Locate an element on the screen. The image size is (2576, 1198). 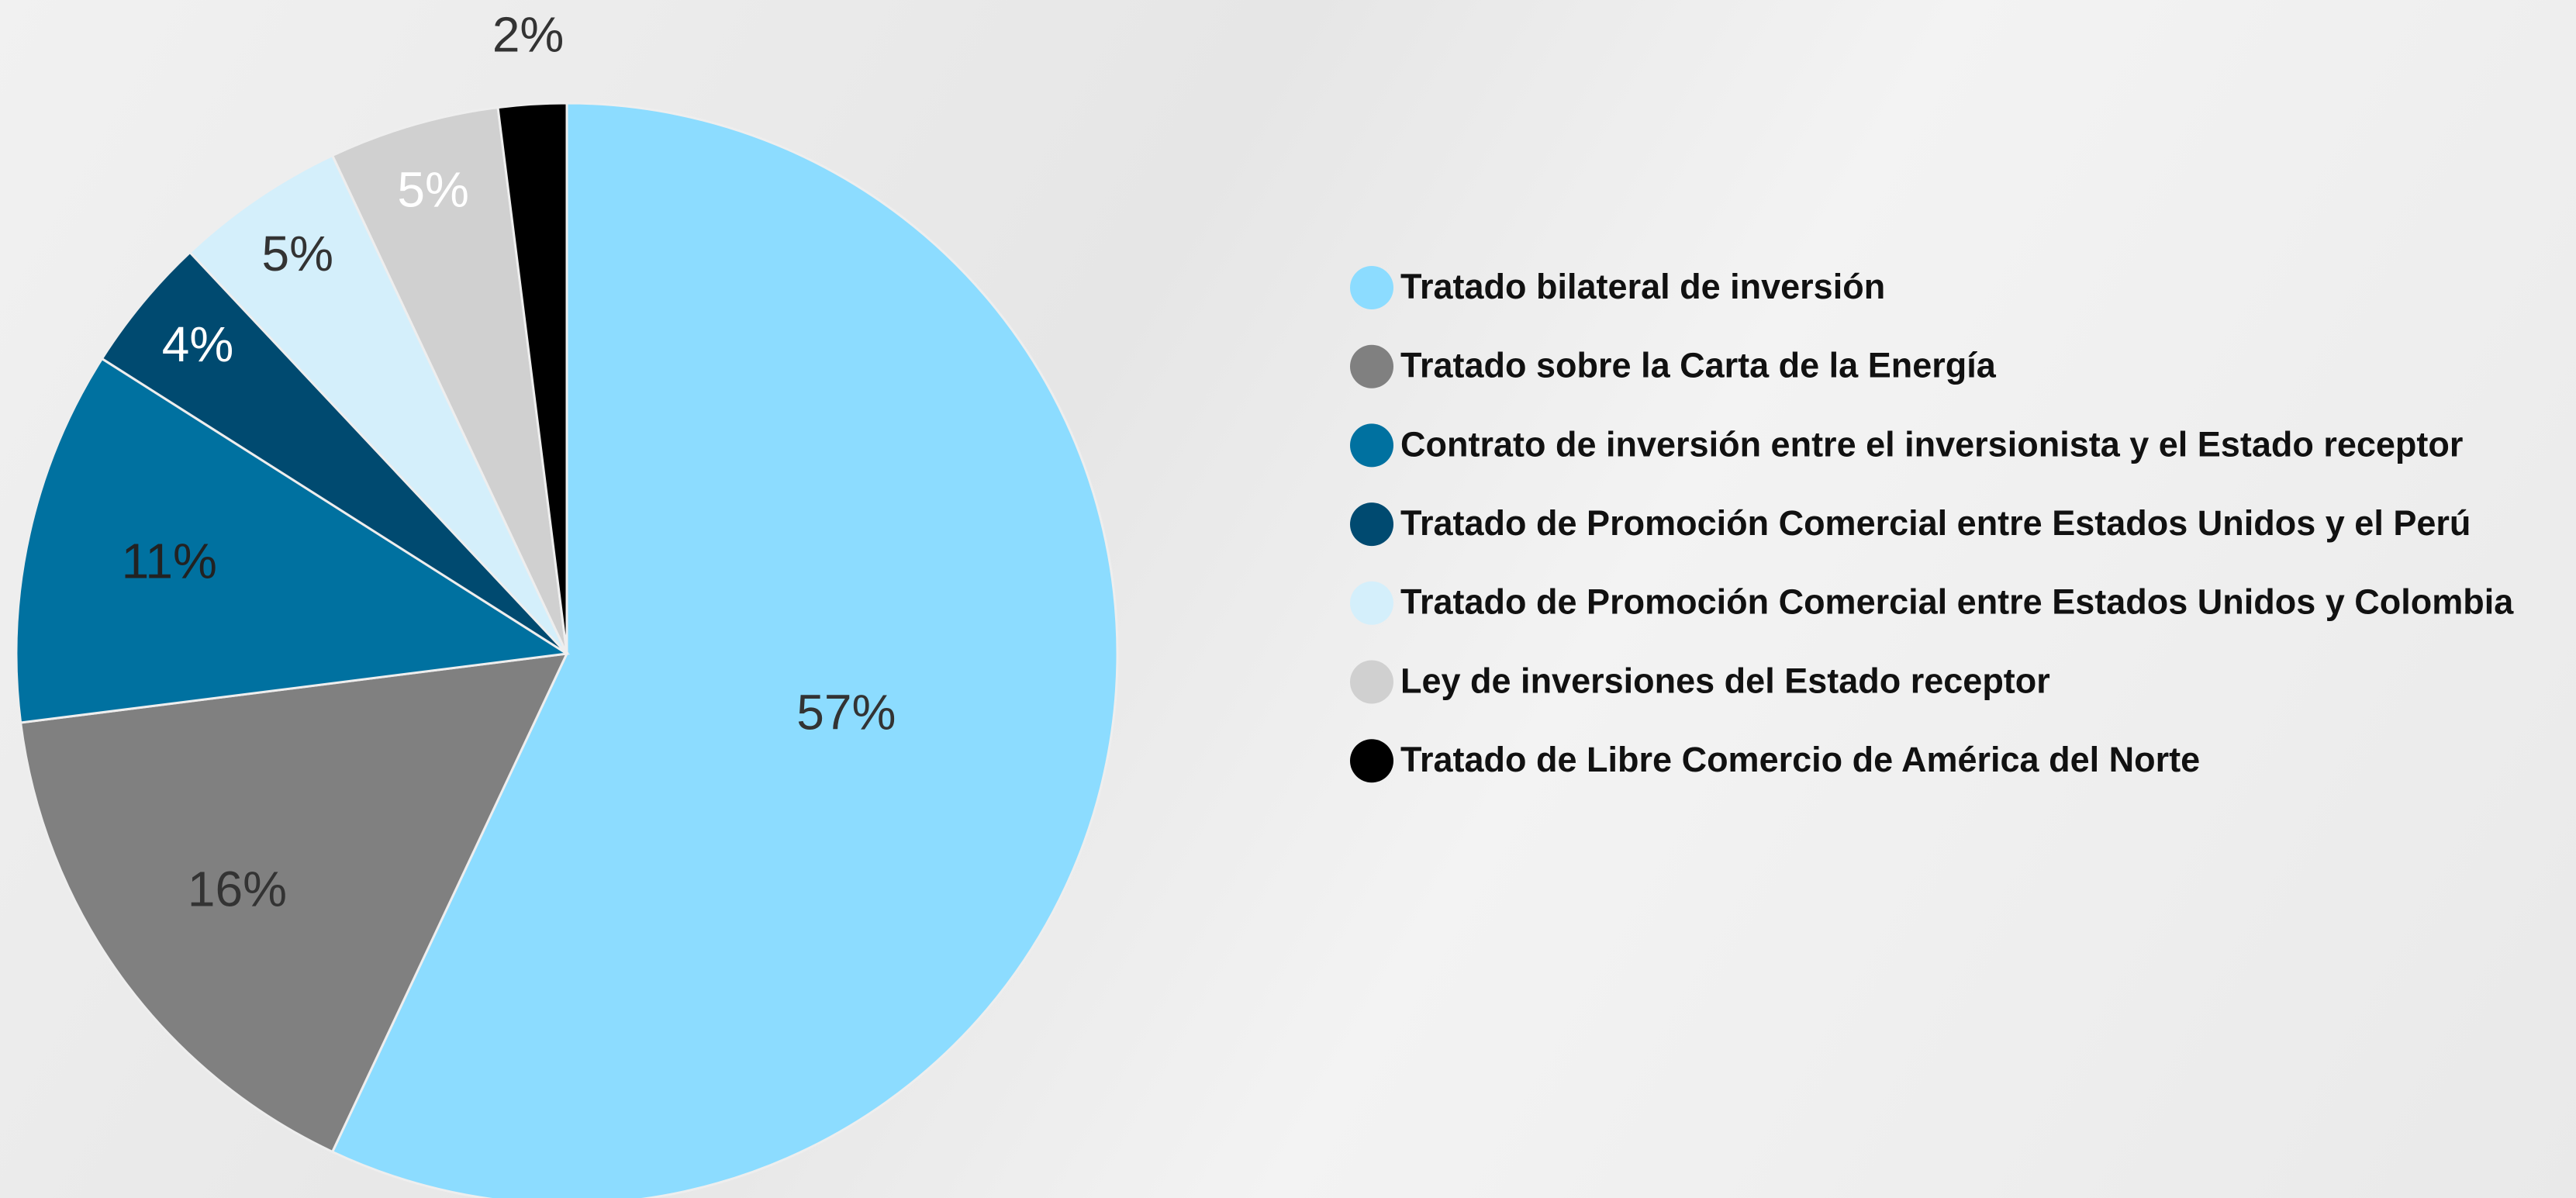
slice-label: 16% is located at coordinates (238, 889).